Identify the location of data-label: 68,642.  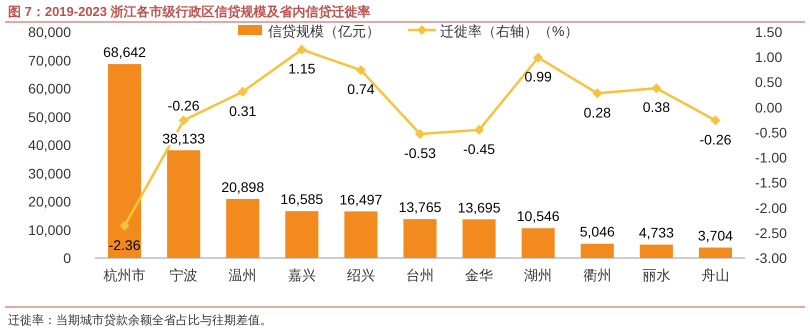
(124, 52).